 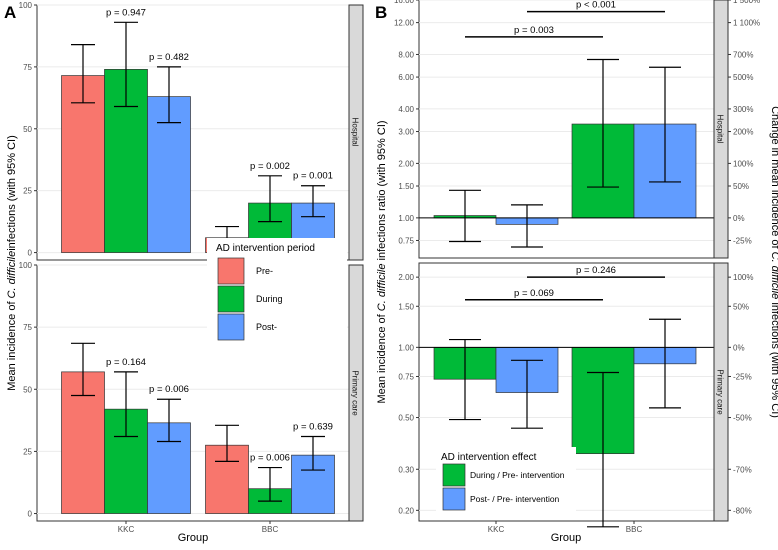 I want to click on panel-b-hospital-y-tick-label-0: 0.75, so click(x=406, y=240).